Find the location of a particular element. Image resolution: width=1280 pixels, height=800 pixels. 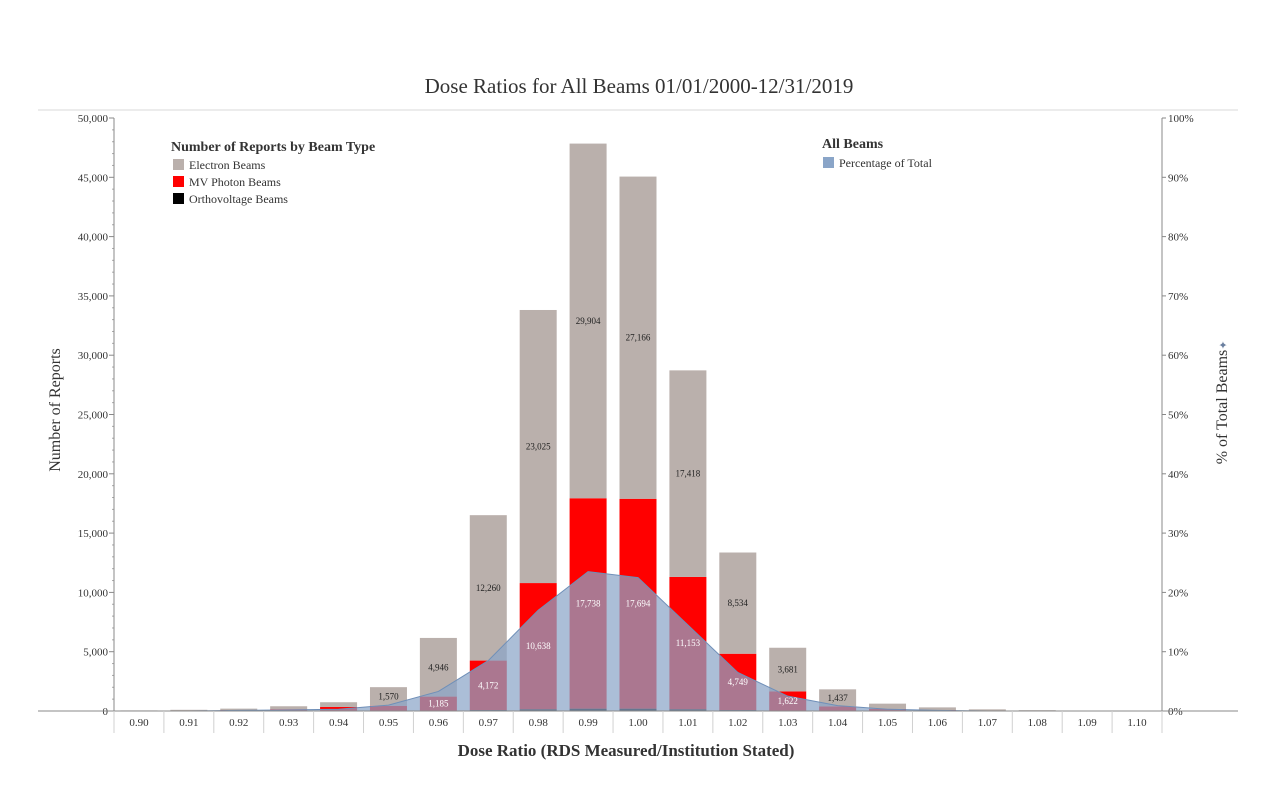

label-electron: 12,260 is located at coordinates (488, 588).